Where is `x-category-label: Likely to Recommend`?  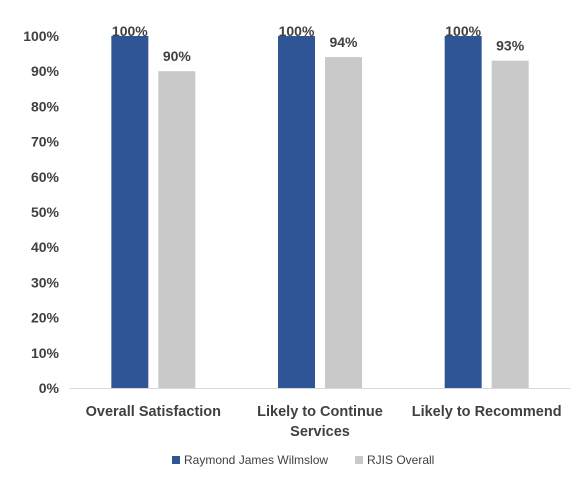 x-category-label: Likely to Recommend is located at coordinates (487, 412).